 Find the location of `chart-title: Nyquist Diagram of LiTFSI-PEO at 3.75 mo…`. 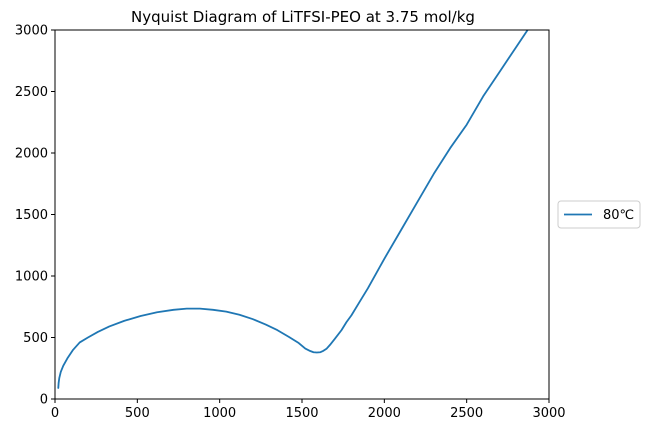

chart-title: Nyquist Diagram of LiTFSI-PEO at 3.75 mo… is located at coordinates (303, 17).